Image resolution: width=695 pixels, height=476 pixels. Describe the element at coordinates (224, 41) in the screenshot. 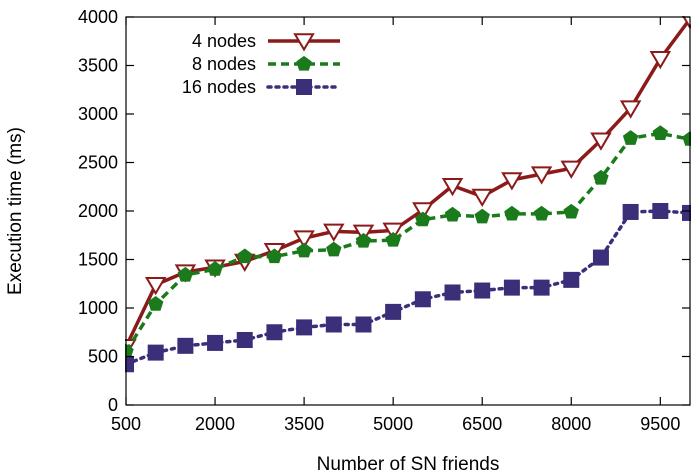

I see `legend-label: 4 nodes` at that location.